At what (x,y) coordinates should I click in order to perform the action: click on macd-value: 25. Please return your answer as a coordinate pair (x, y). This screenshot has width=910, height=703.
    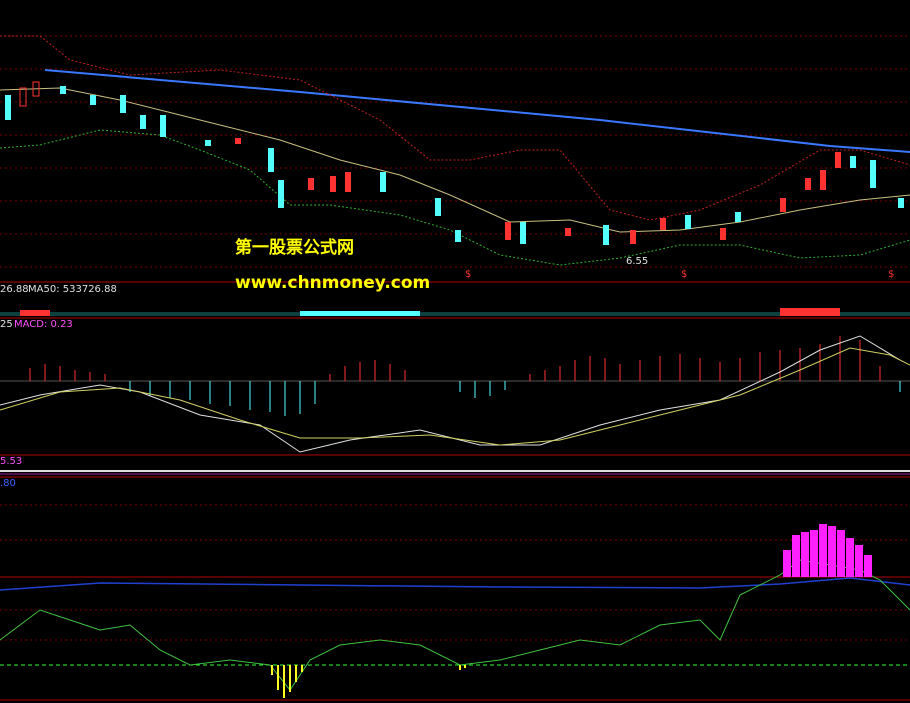
    Looking at the image, I should click on (6, 324).